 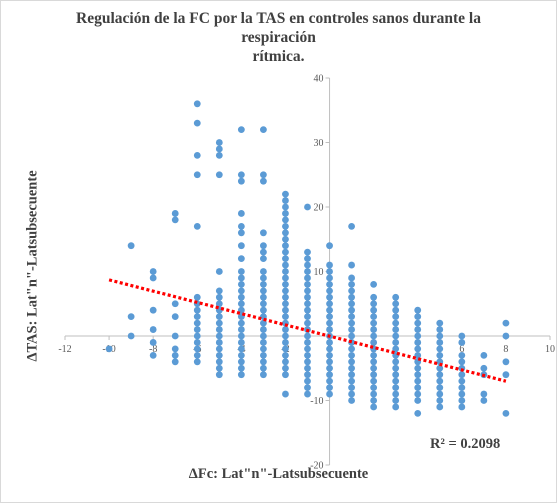 I want to click on x-axis-label: ΔFc: Lat"n"-Latsubsecuente, so click(x=278, y=474).